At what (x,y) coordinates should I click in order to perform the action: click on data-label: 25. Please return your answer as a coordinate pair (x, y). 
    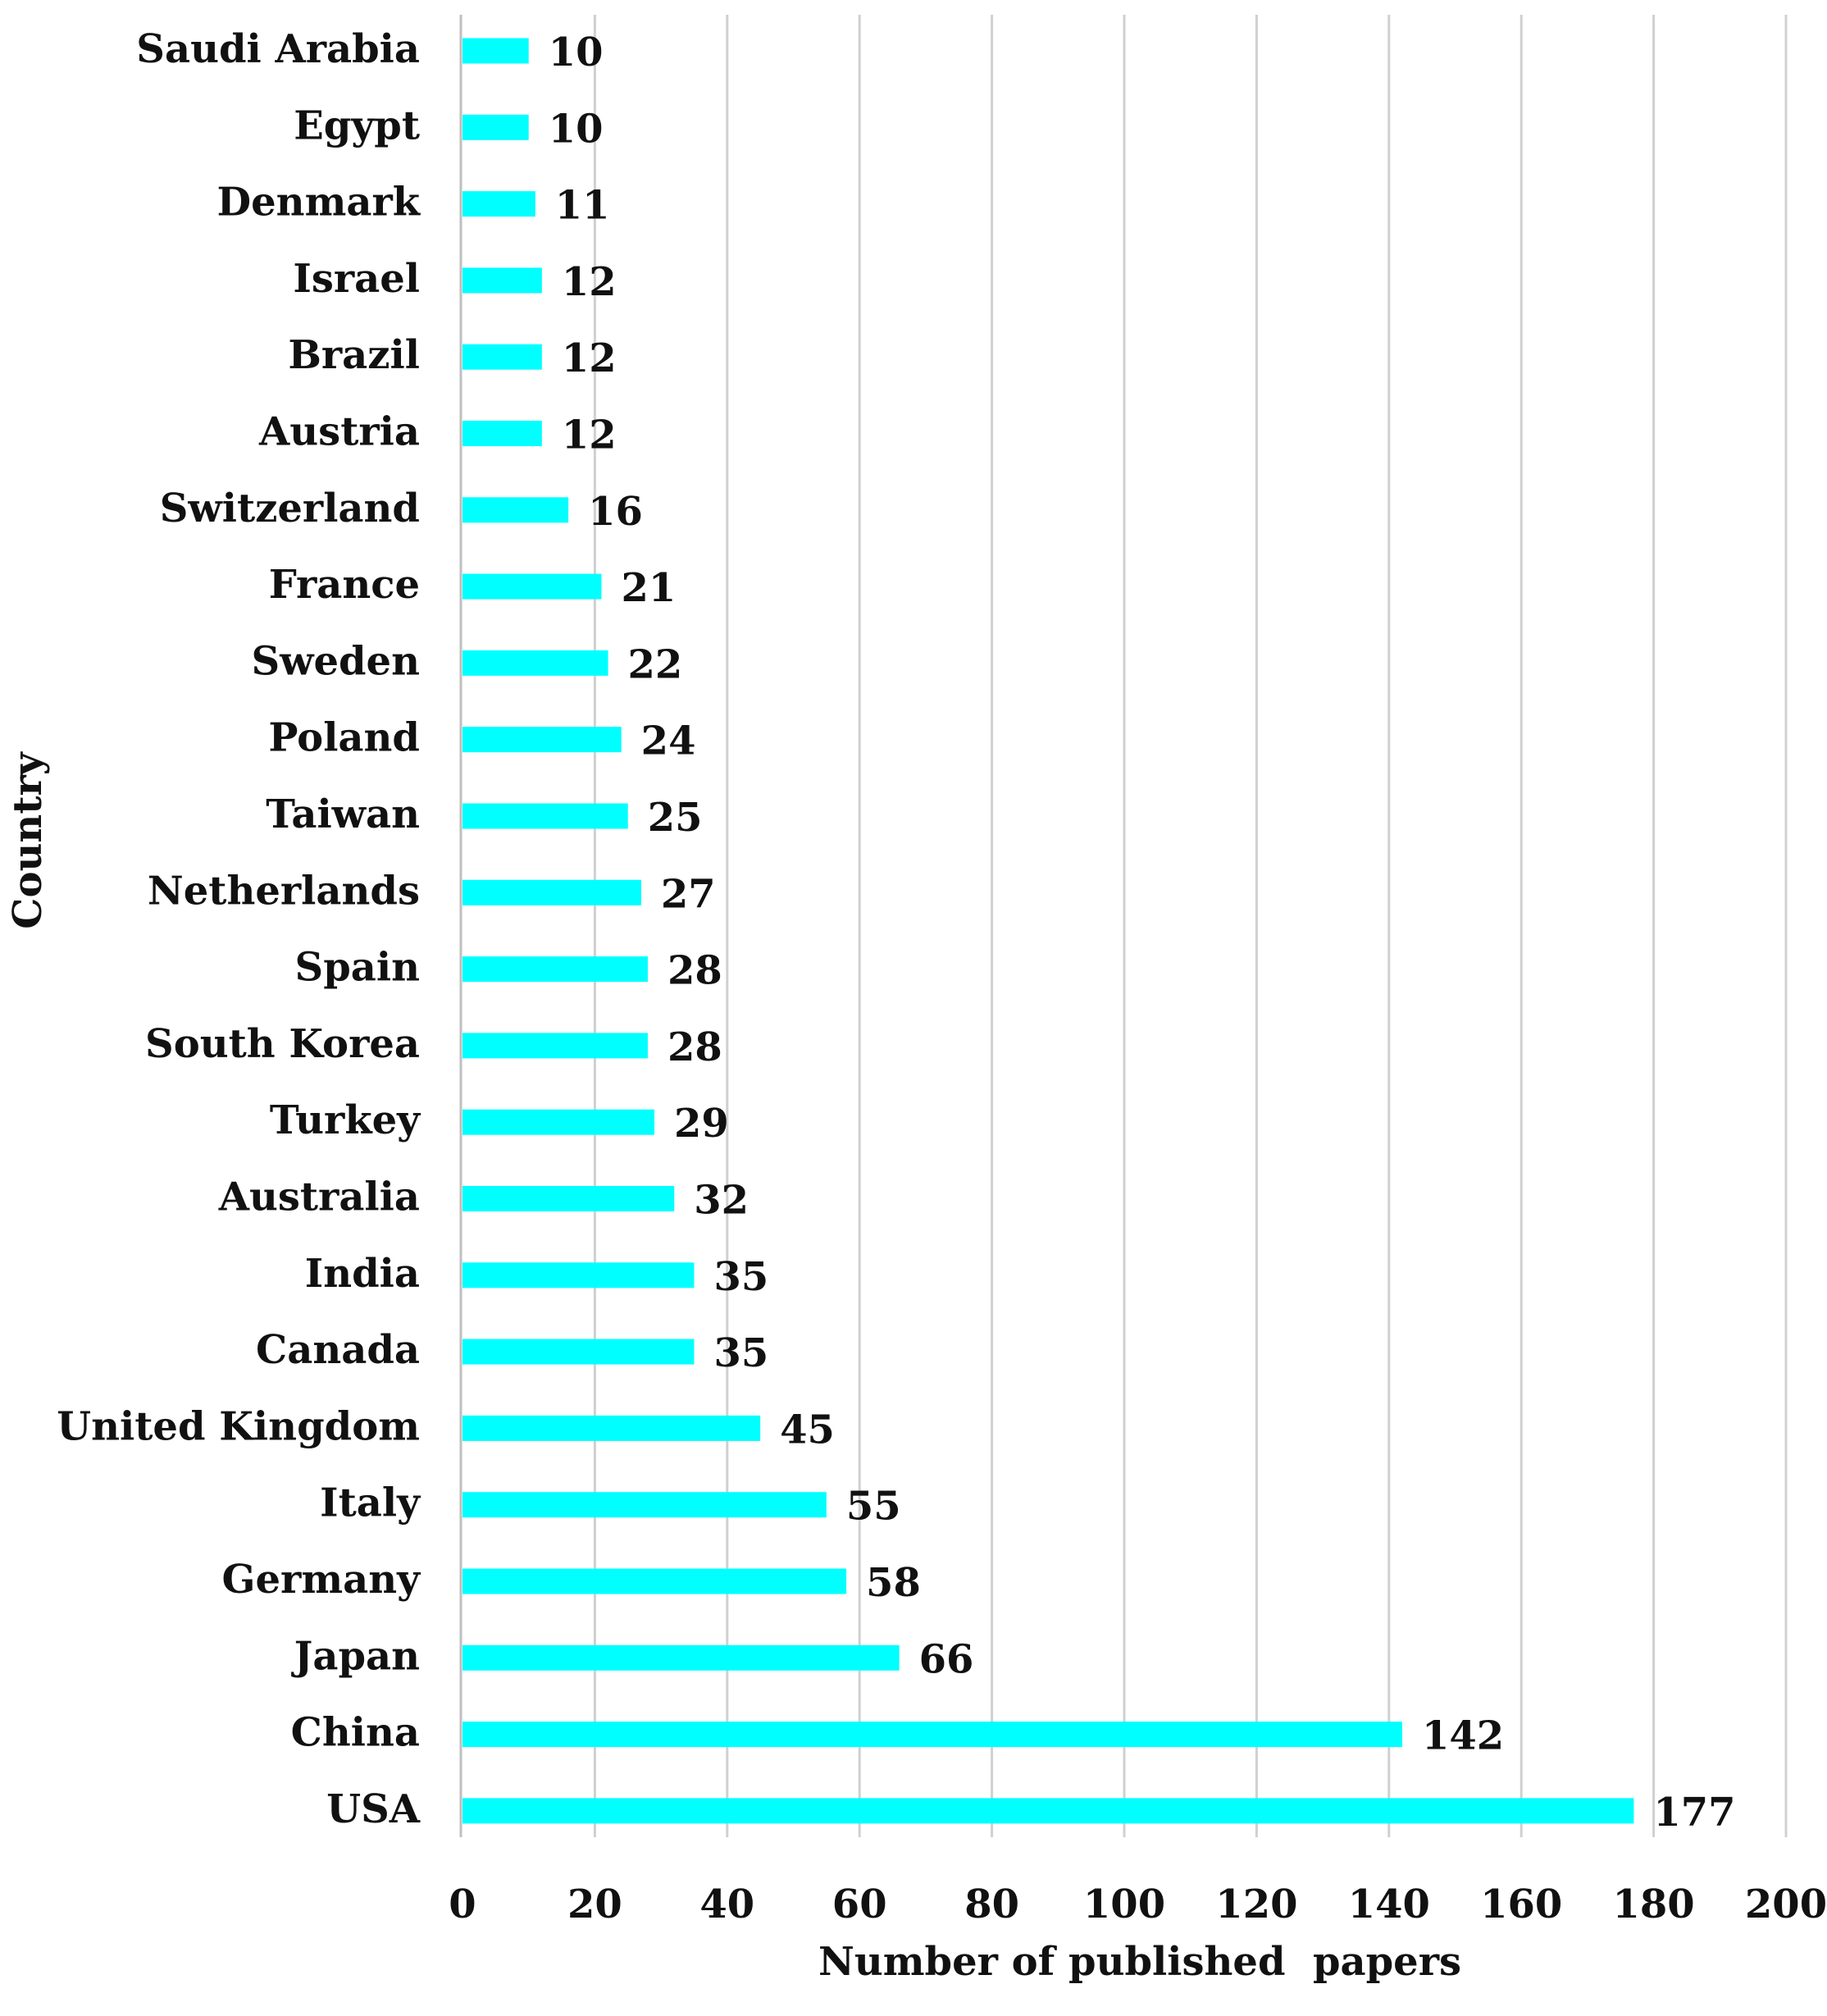
    Looking at the image, I should click on (675, 818).